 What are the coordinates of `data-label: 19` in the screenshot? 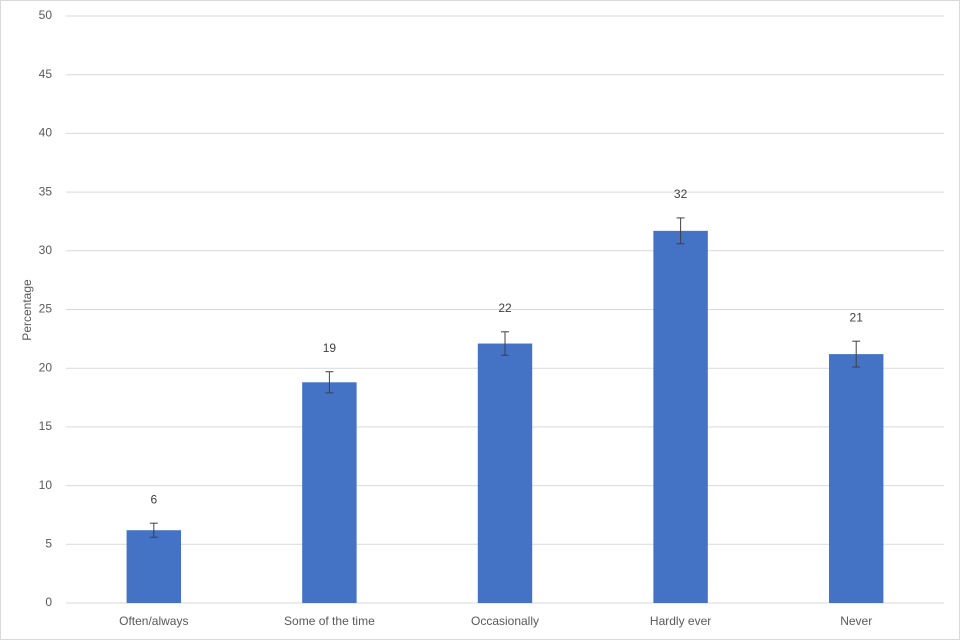 It's located at (330, 348).